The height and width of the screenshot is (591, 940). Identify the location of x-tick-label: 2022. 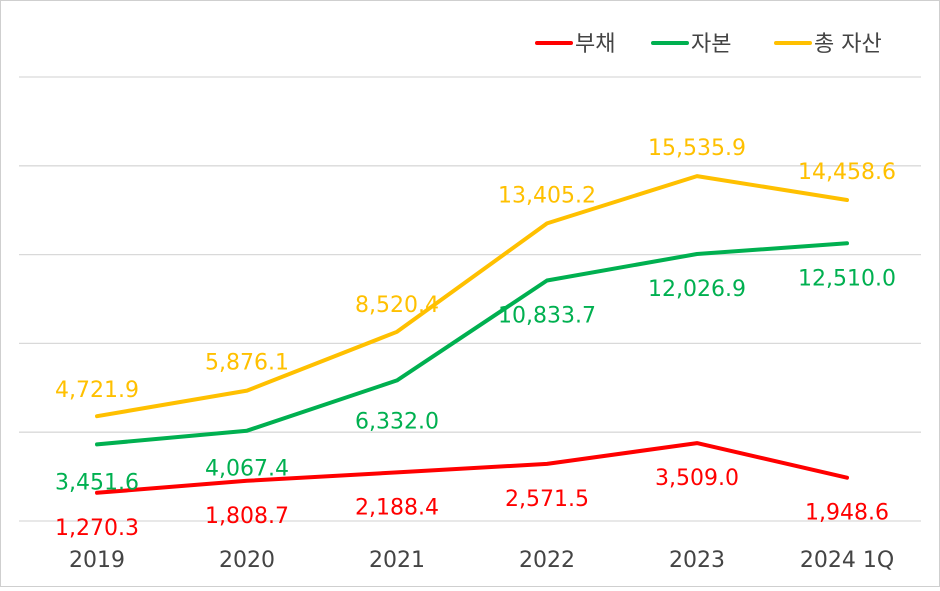
(547, 560).